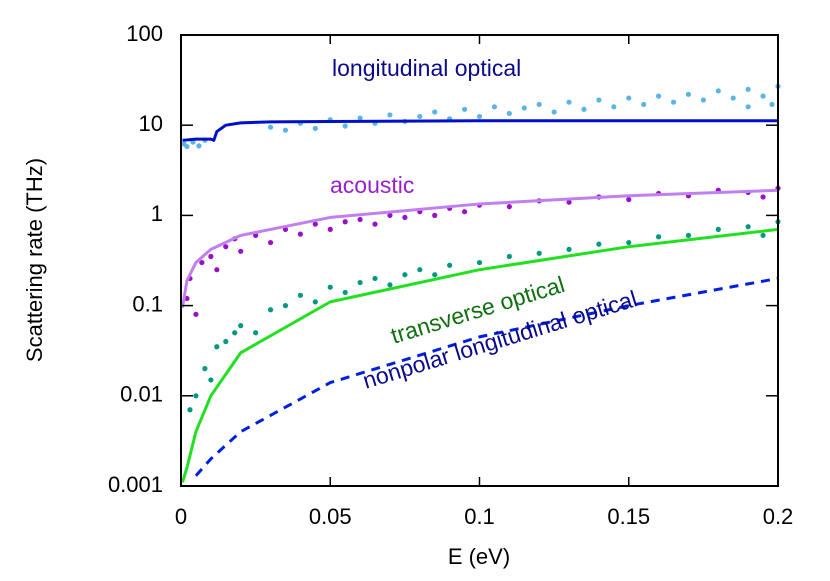 This screenshot has width=830, height=581. What do you see at coordinates (479, 556) in the screenshot?
I see `x-axis-title: E (eV)` at bounding box center [479, 556].